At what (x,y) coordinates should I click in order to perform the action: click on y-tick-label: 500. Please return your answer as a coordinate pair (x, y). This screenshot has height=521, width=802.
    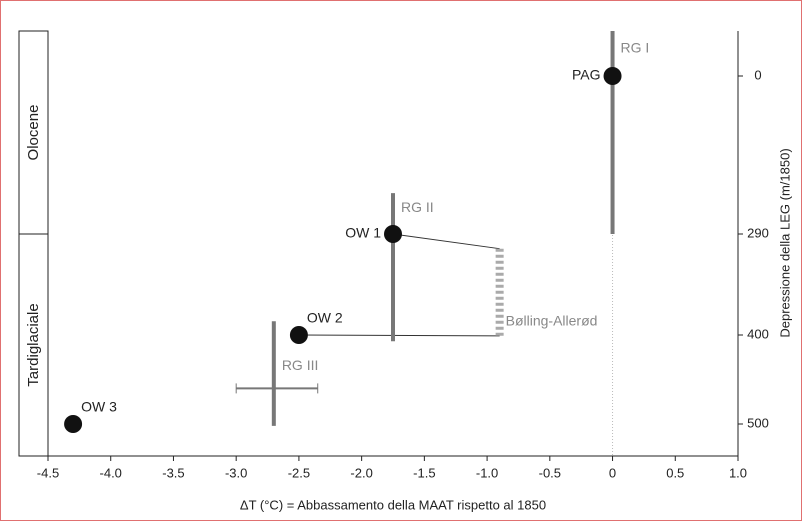
    Looking at the image, I should click on (758, 422).